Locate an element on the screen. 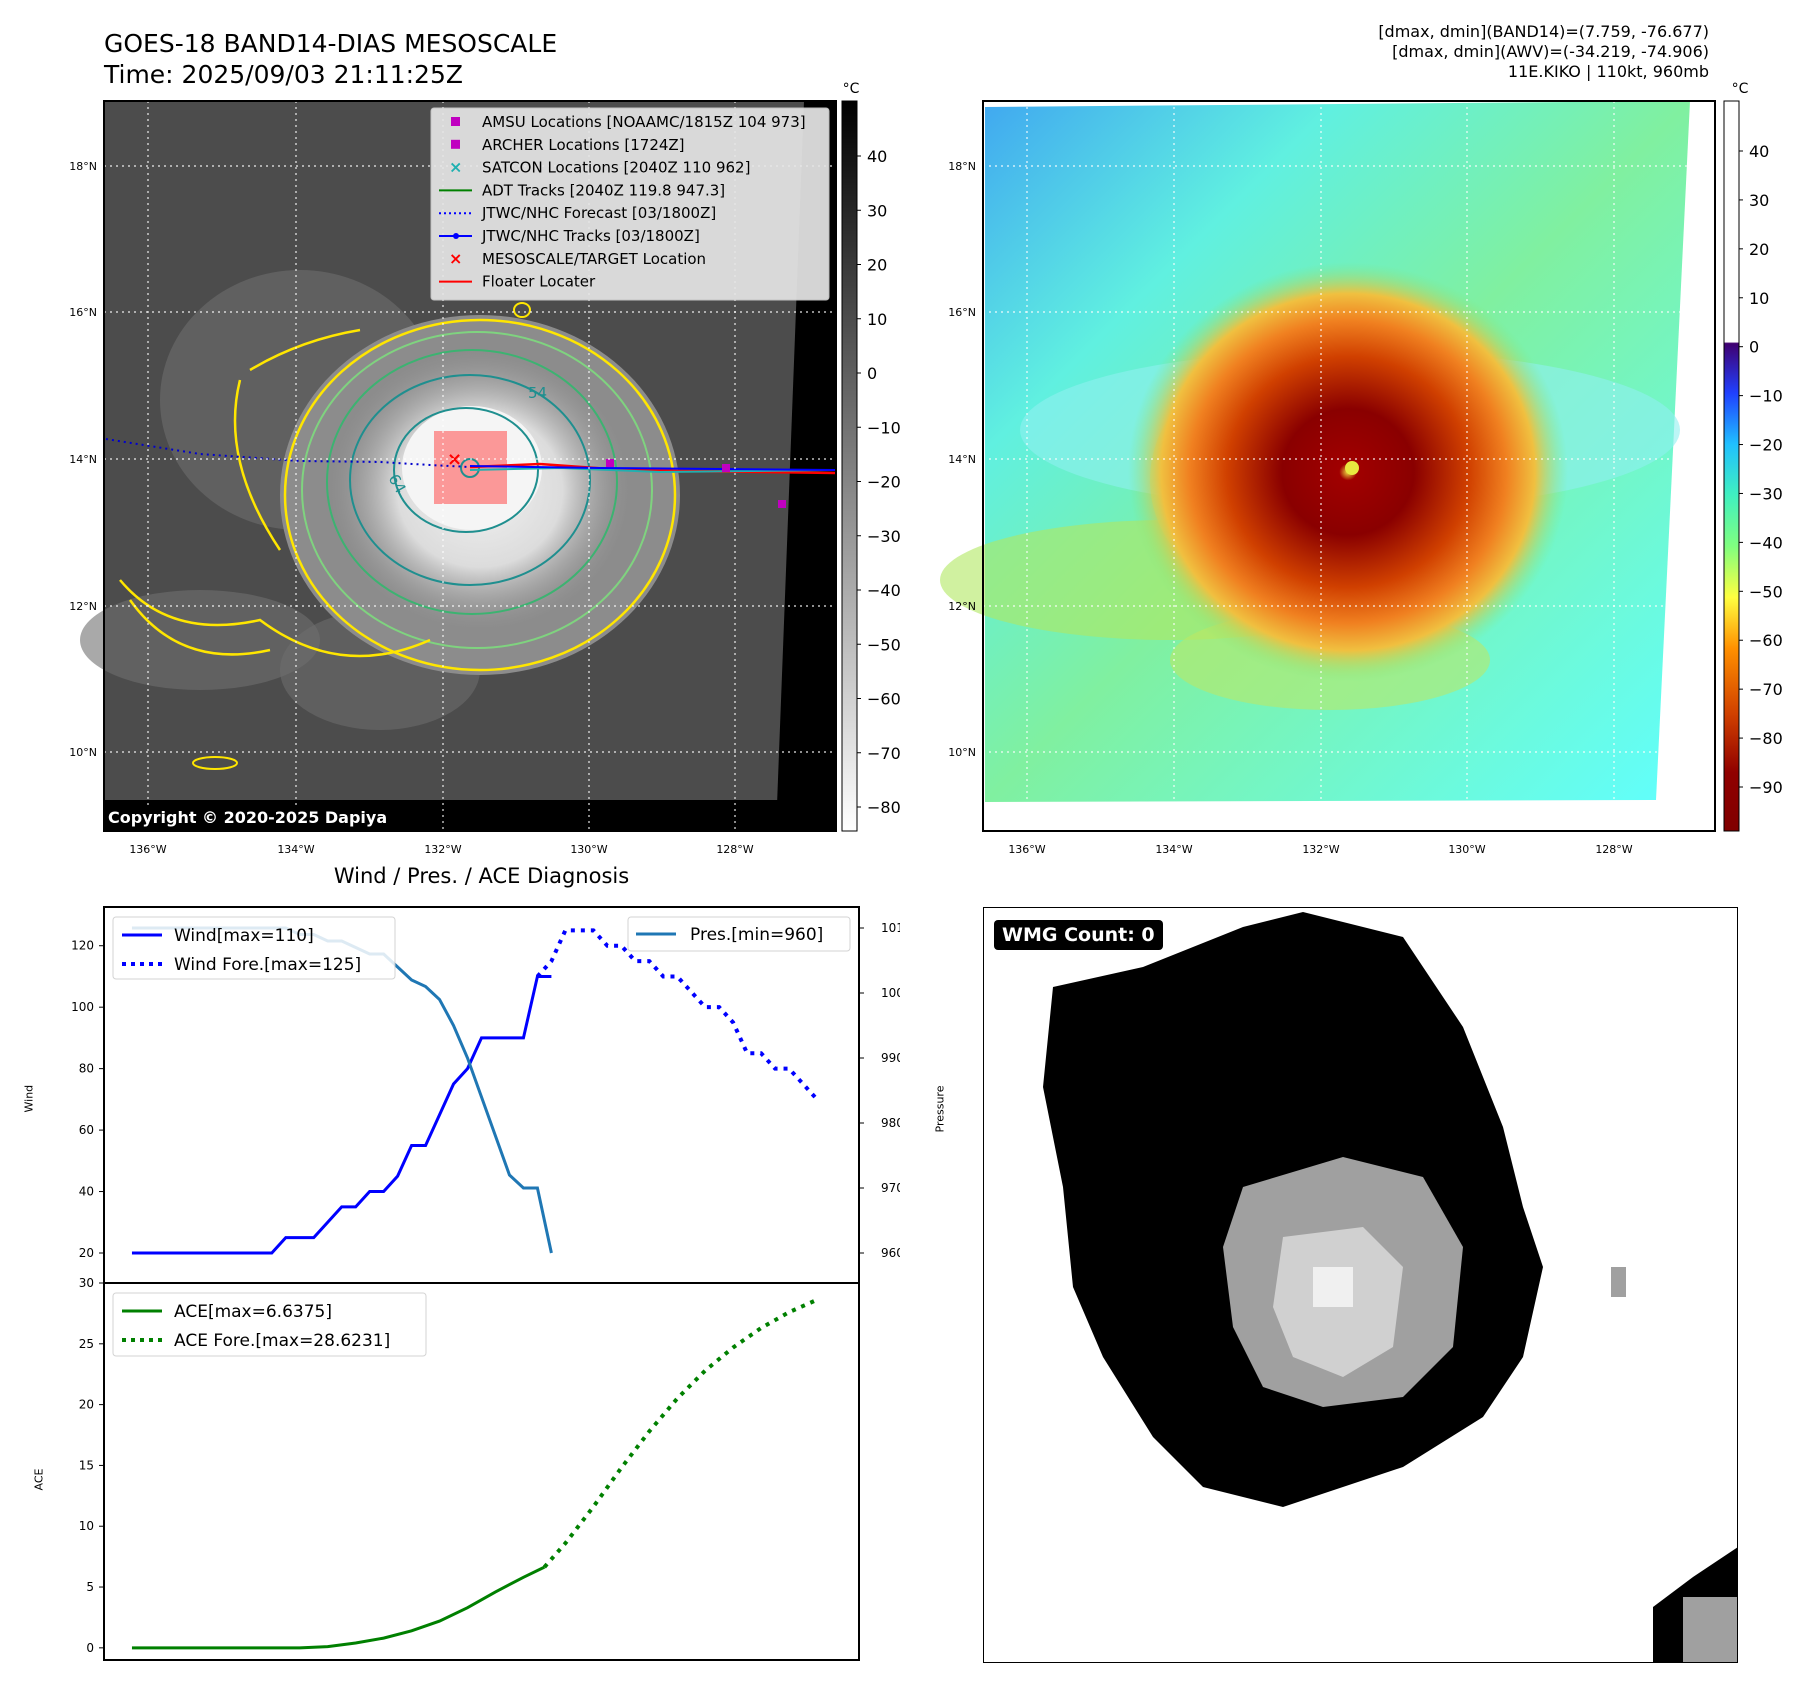  ir-colorbar-unit: °C is located at coordinates (851, 89).